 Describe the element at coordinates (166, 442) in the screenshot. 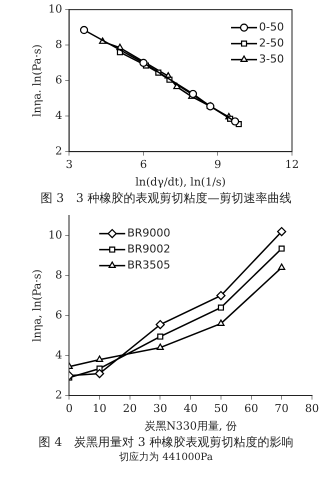

I see `caption: 图 4 炭黑用量对 3 种橡胶表观剪切粘度的影响` at that location.